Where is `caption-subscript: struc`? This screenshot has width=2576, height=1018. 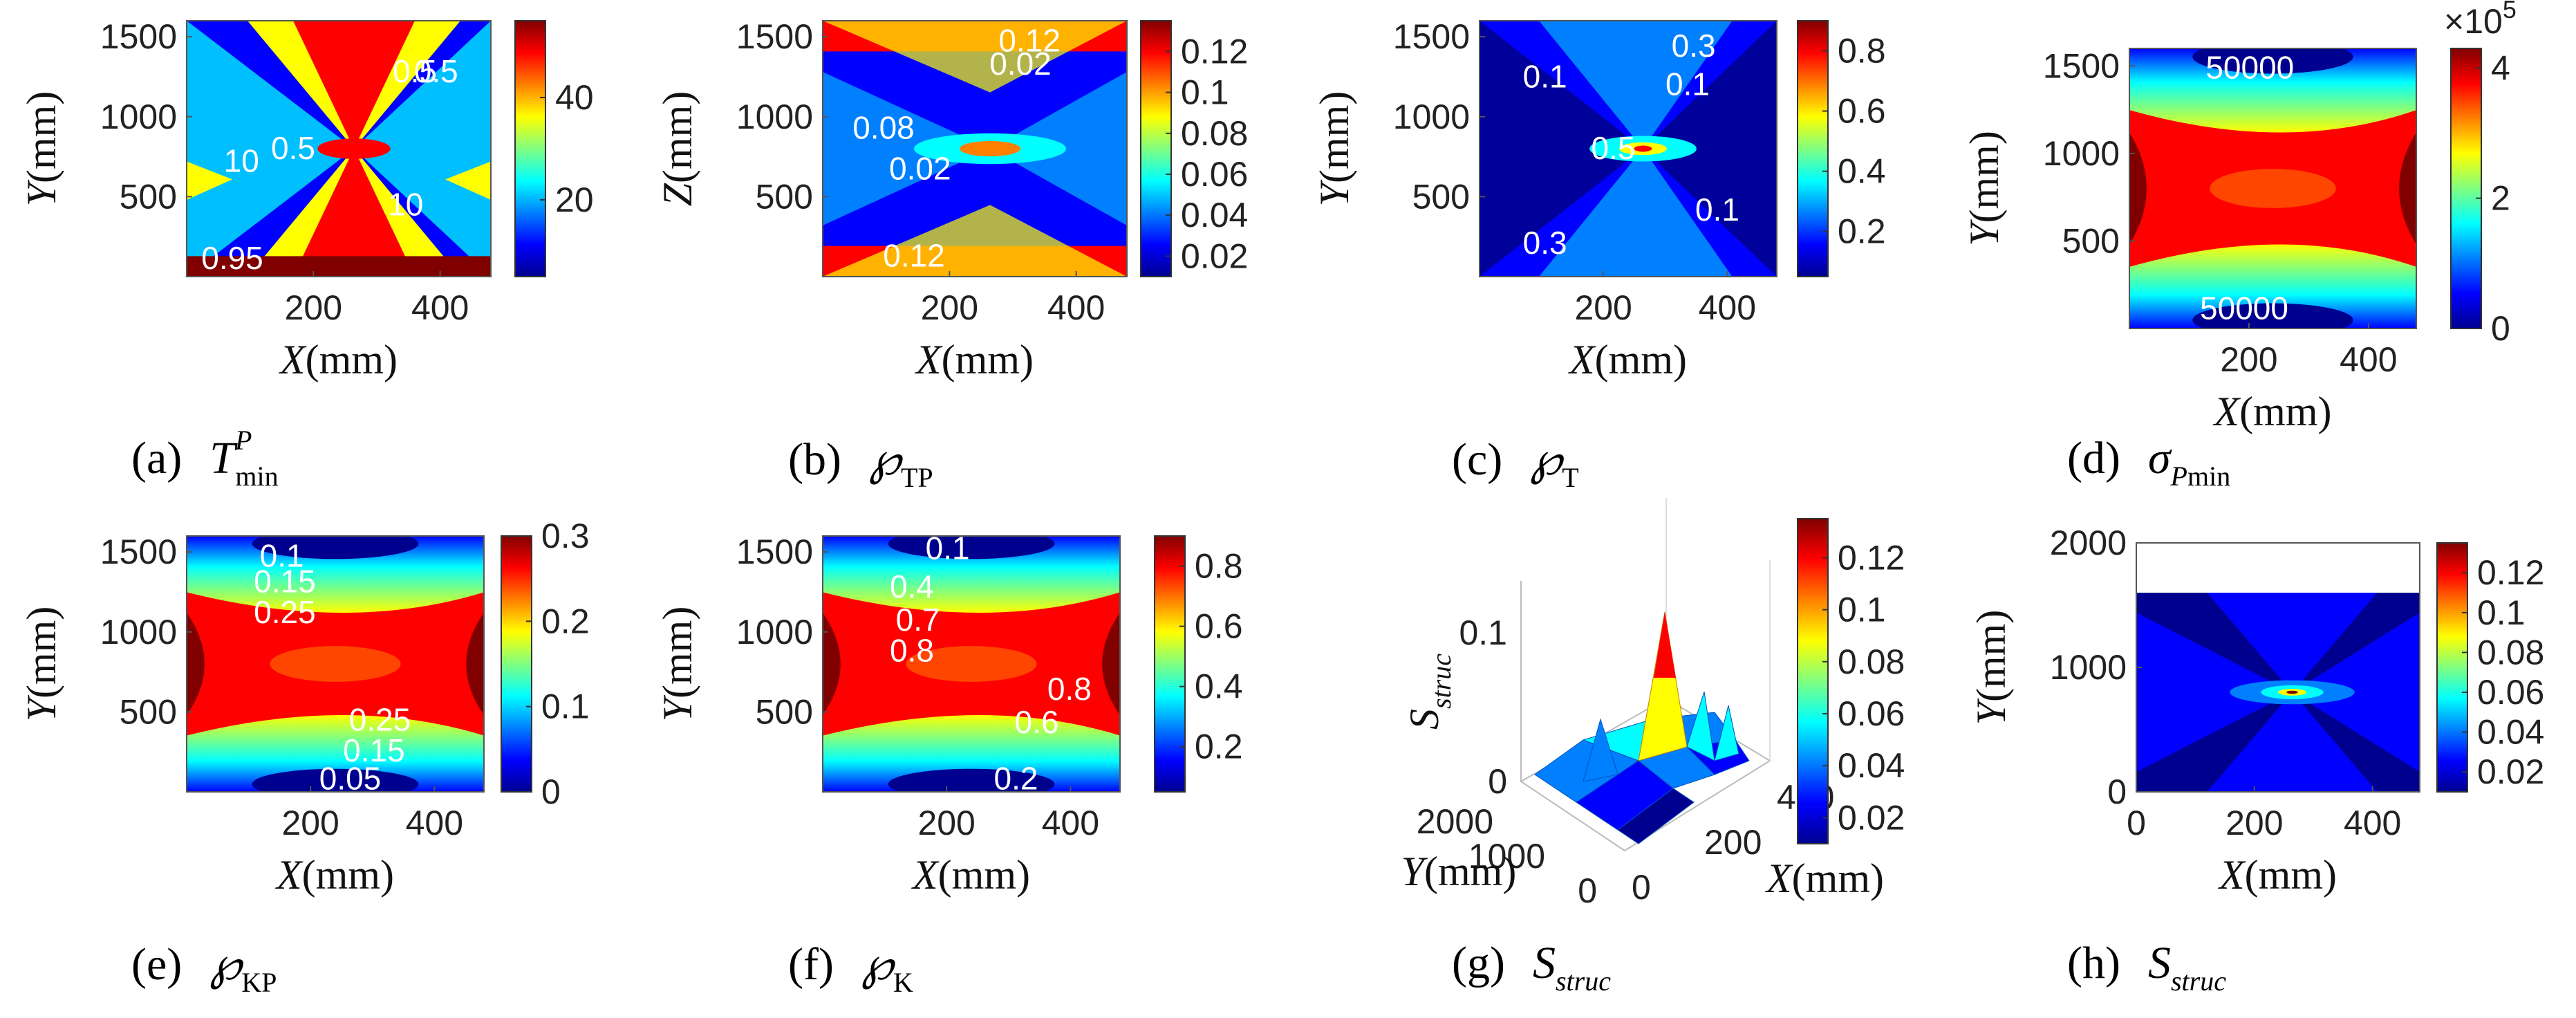 caption-subscript: struc is located at coordinates (1583, 981).